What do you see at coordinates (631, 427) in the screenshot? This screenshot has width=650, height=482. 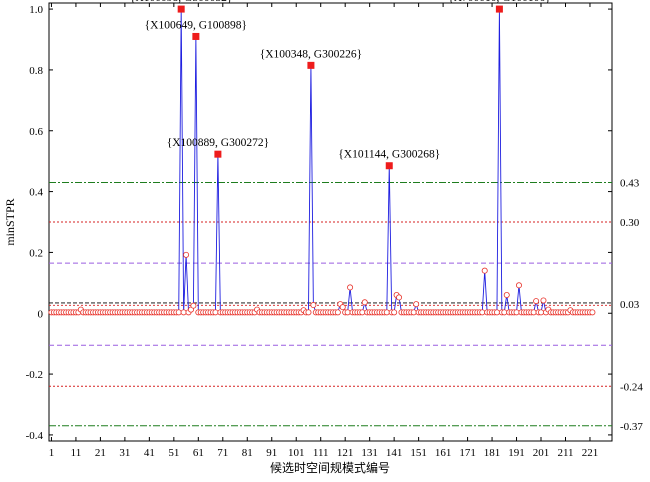 I see `reference-line-label: -0.37` at bounding box center [631, 427].